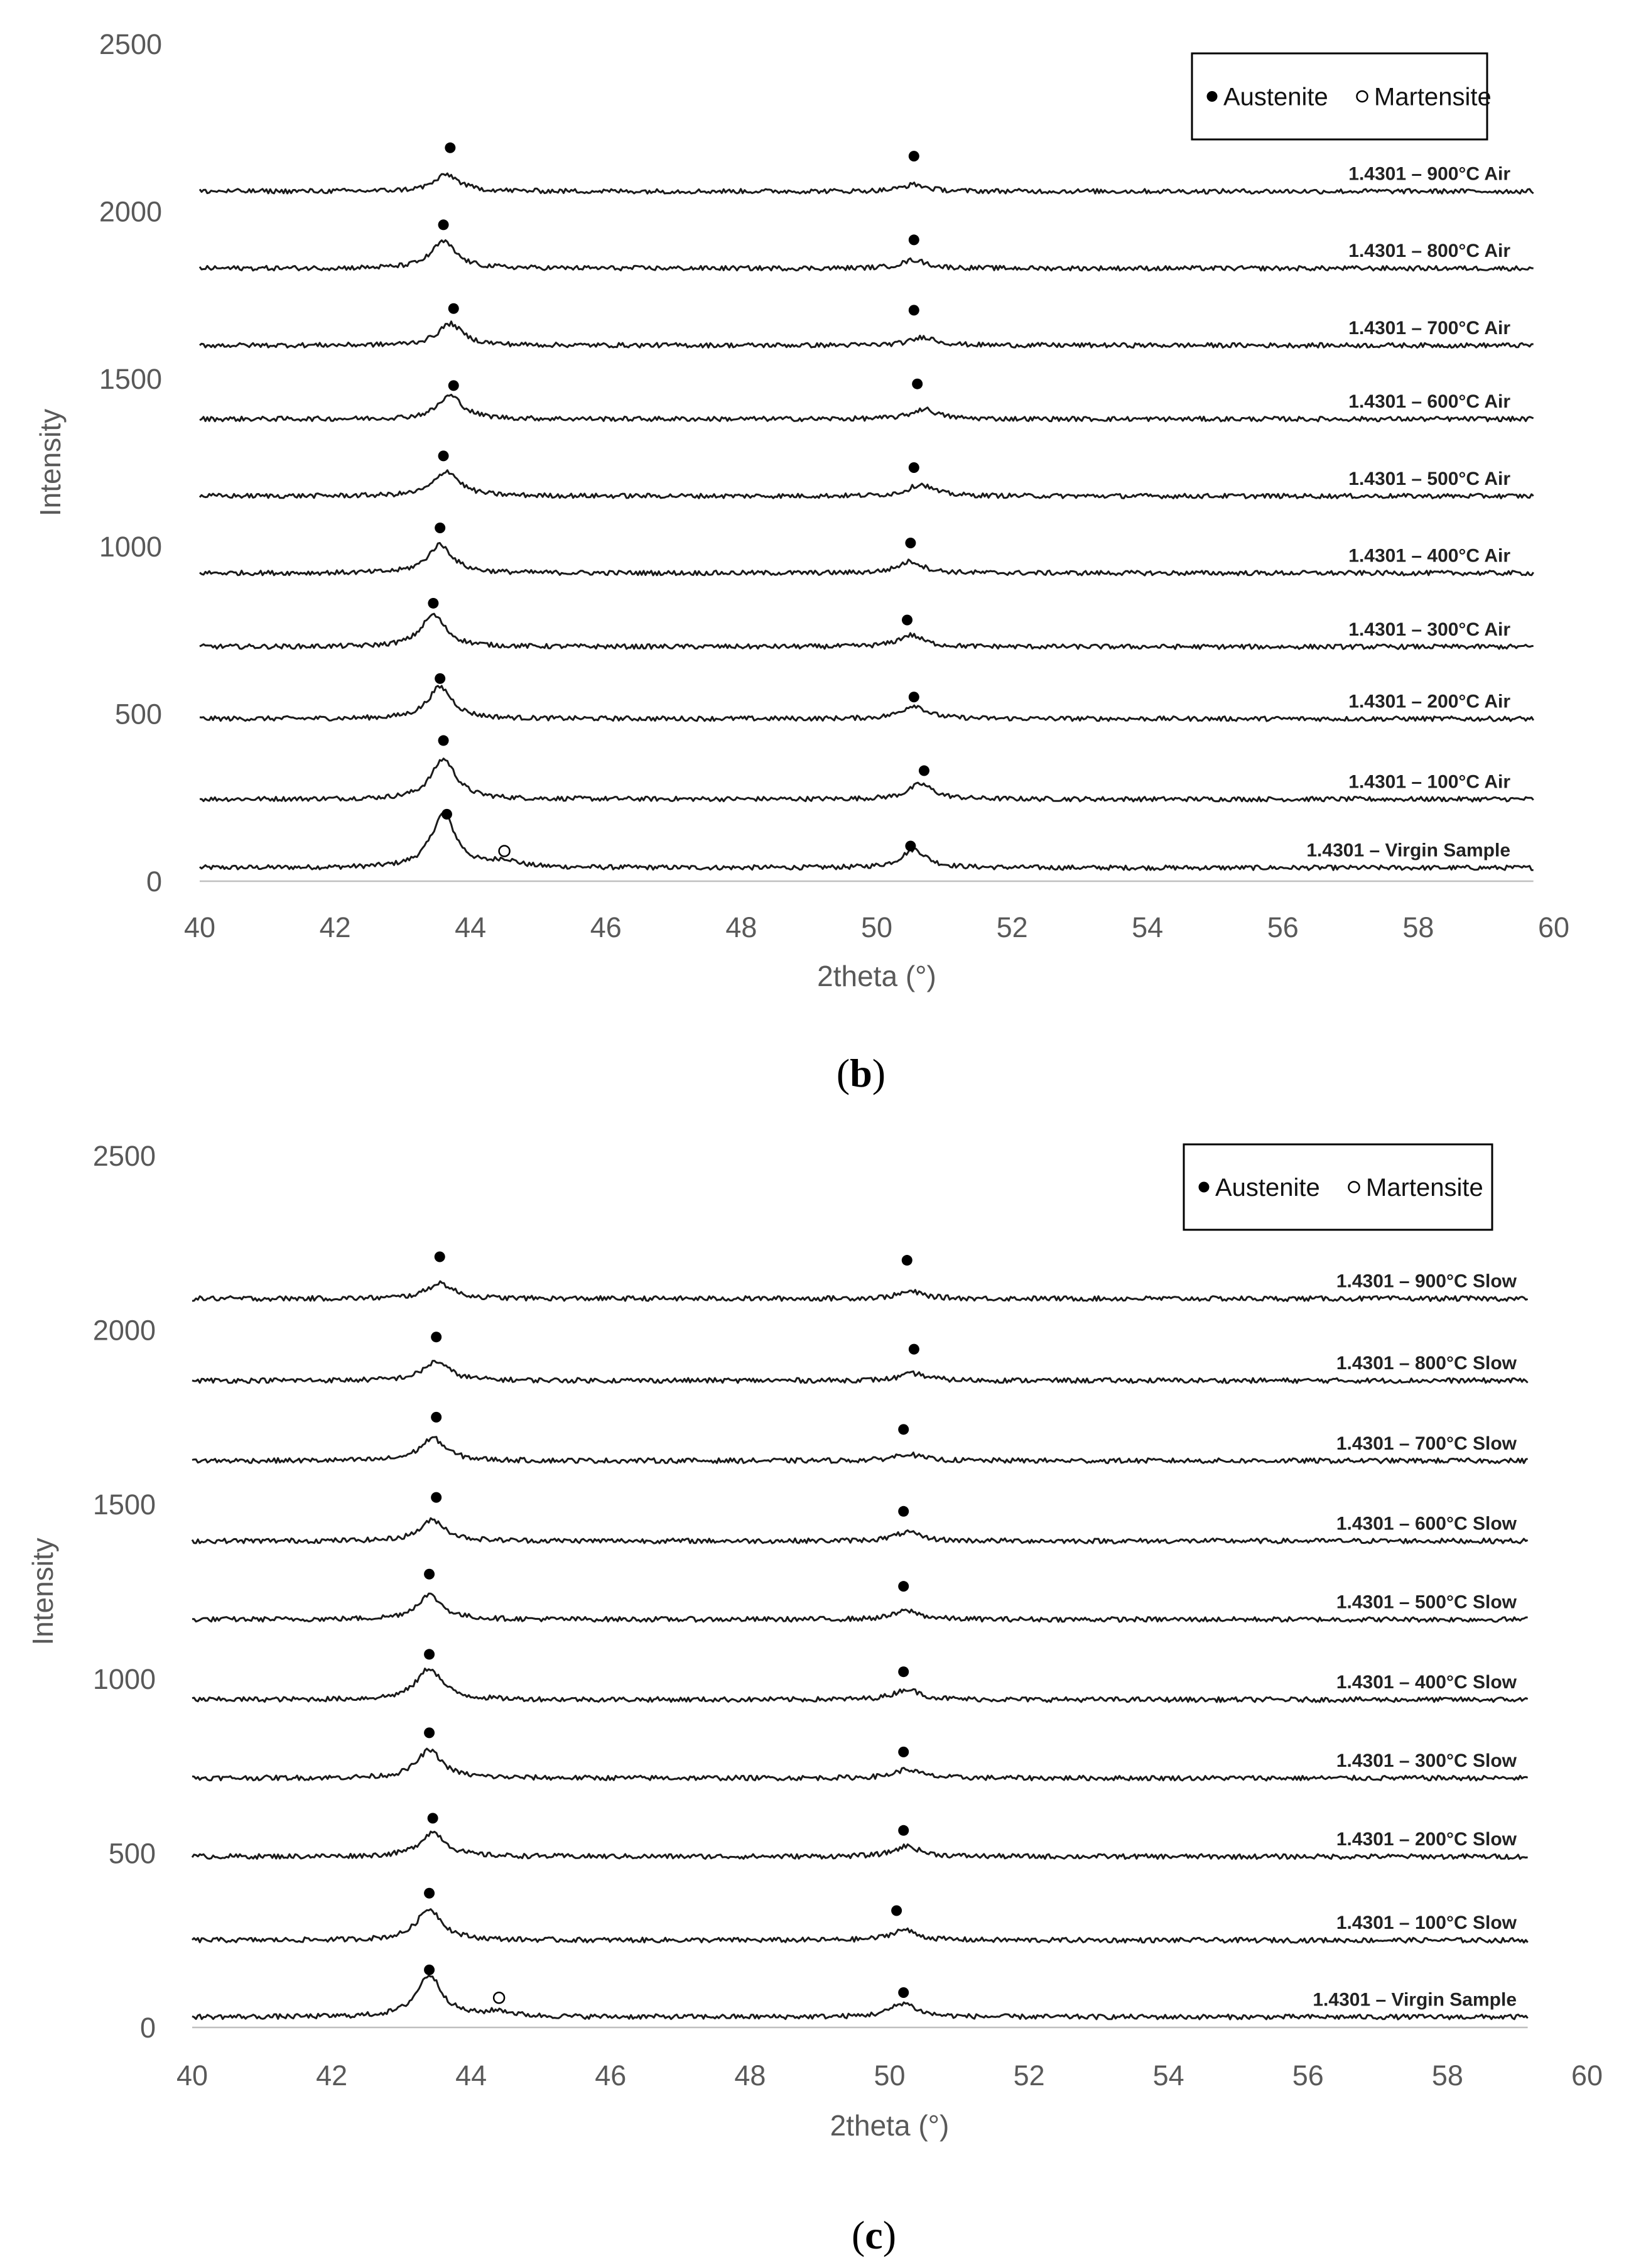 This screenshot has height=2268, width=1641. What do you see at coordinates (1426, 1923) in the screenshot?
I see `series-label: 1.4301 – 100°C Slow` at bounding box center [1426, 1923].